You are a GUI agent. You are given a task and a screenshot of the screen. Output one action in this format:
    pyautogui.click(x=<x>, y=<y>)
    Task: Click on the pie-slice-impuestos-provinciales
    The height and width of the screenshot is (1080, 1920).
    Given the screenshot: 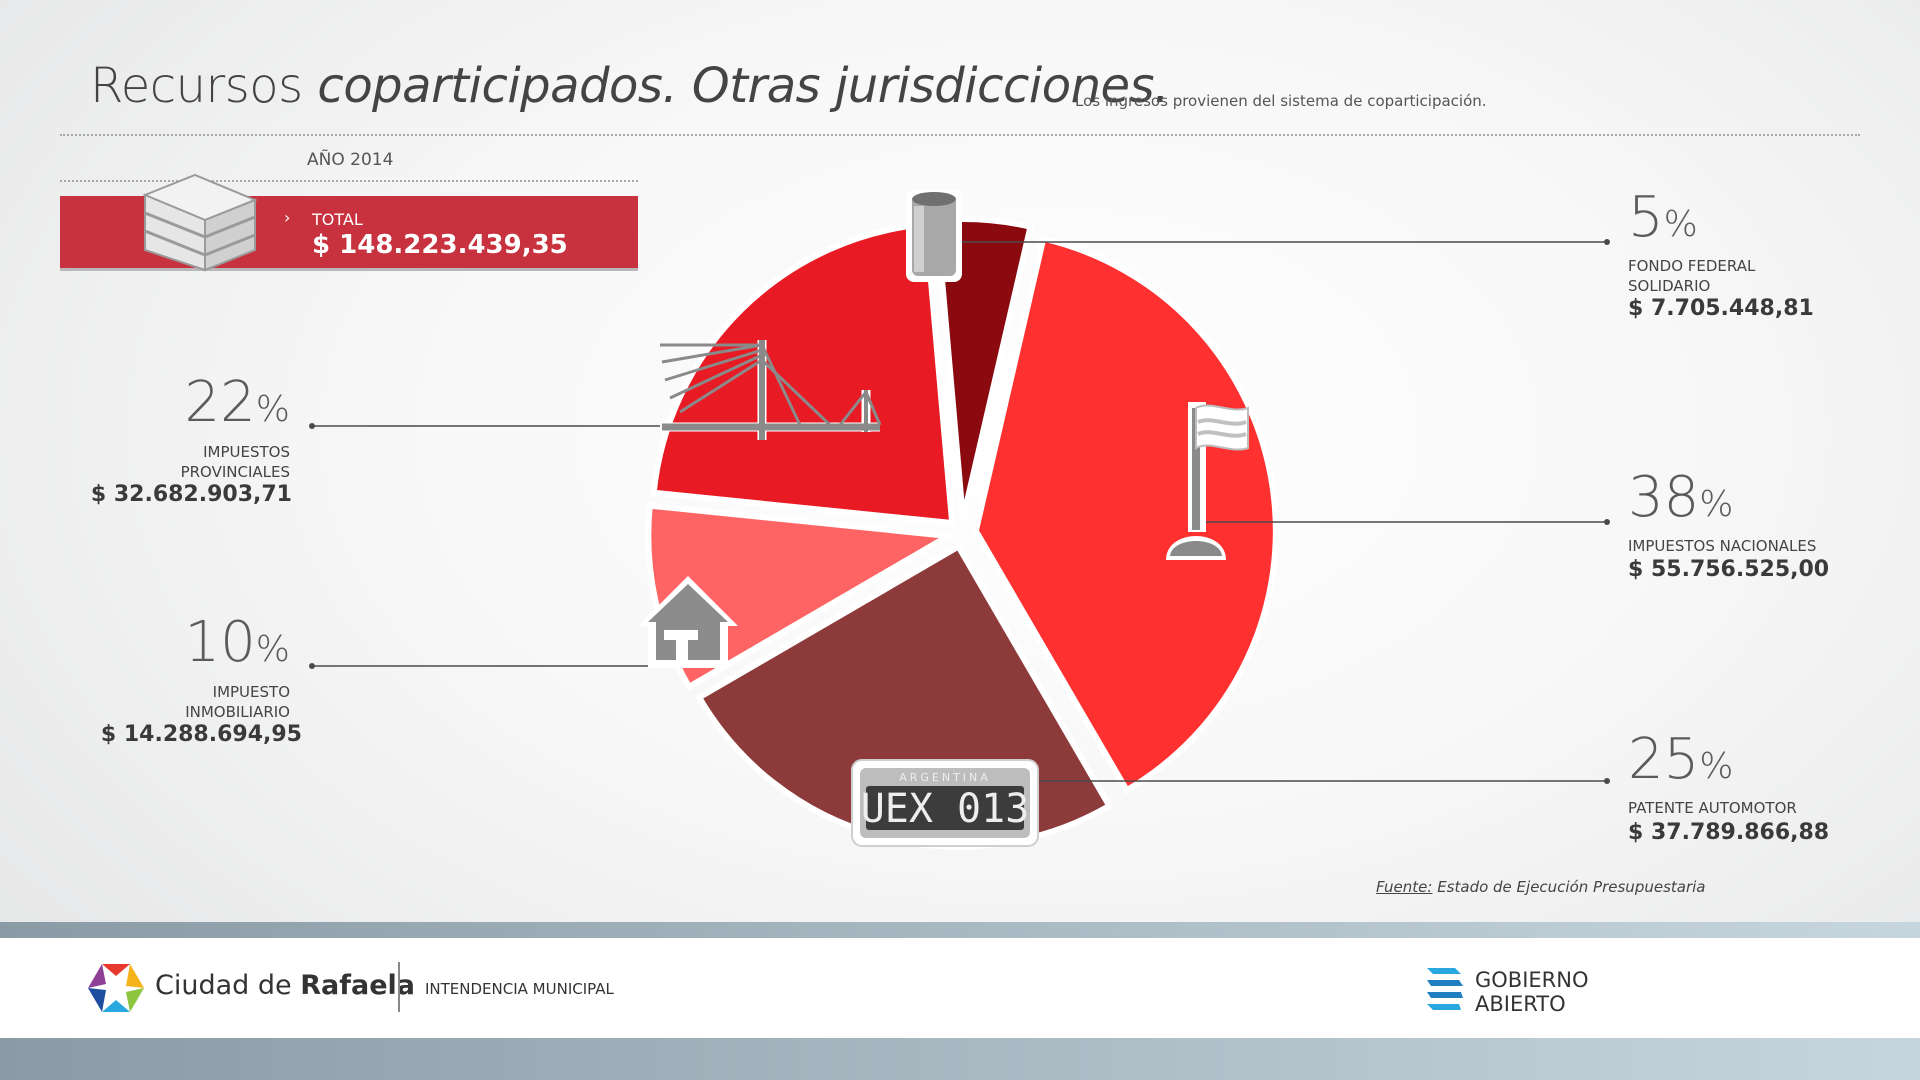 What is the action you would take?
    pyautogui.click(x=803, y=373)
    